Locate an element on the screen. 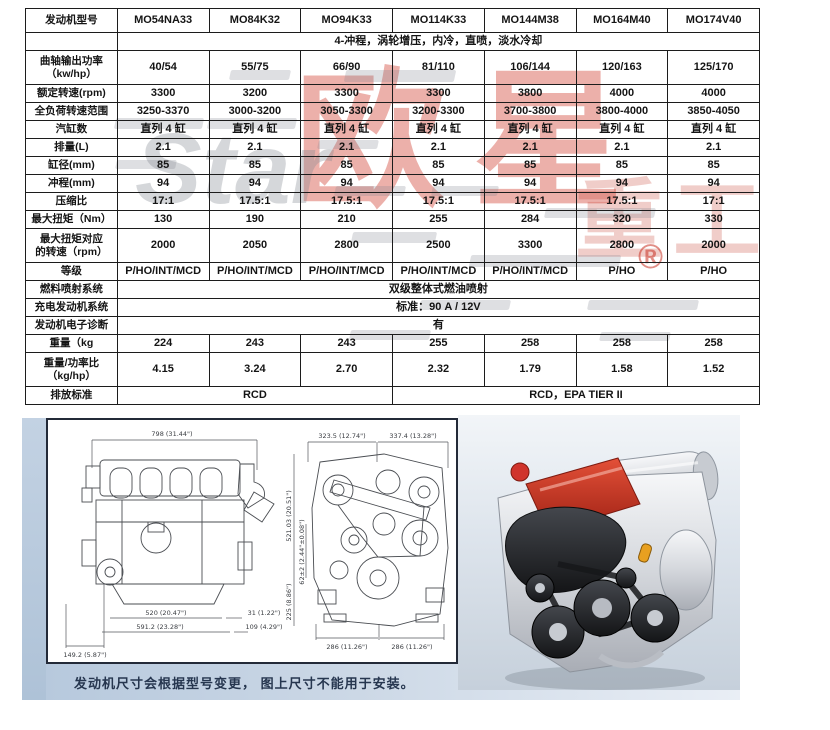 The image size is (830, 730). spec-row-label: 压缩比 is located at coordinates (71, 201).